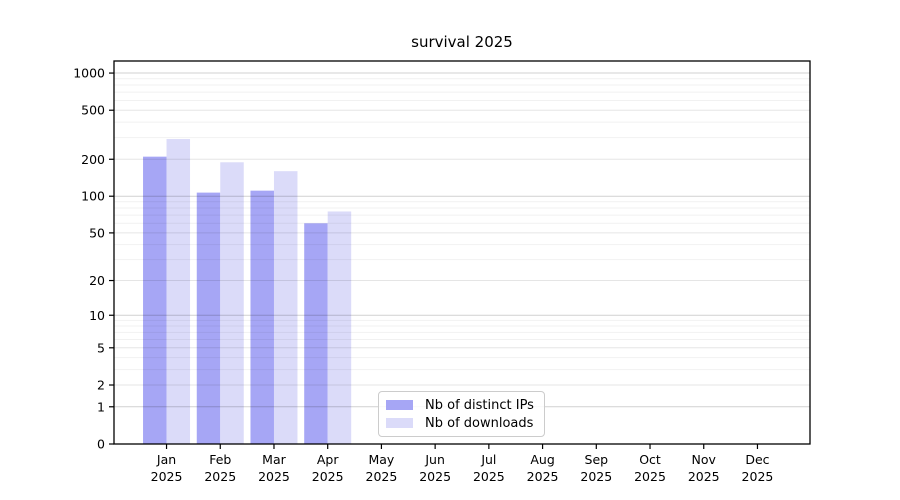 This screenshot has width=900, height=500. What do you see at coordinates (434, 459) in the screenshot?
I see `x-tick-label-month-jun: Jun` at bounding box center [434, 459].